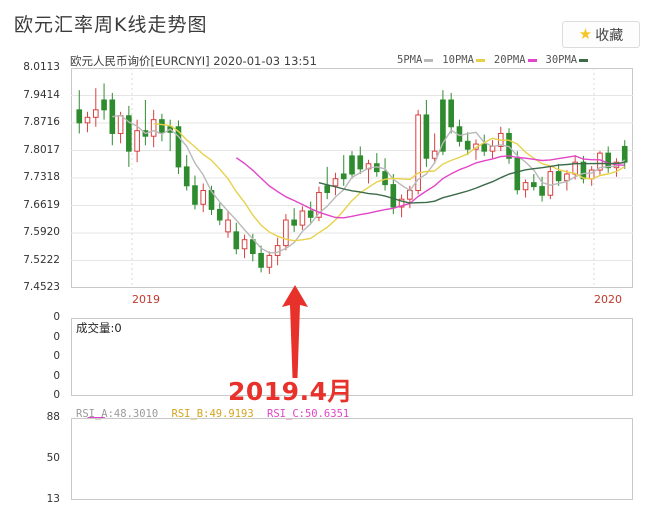 The width and height of the screenshot is (650, 511). What do you see at coordinates (608, 299) in the screenshot?
I see `x-axis-tick: 2020` at bounding box center [608, 299].